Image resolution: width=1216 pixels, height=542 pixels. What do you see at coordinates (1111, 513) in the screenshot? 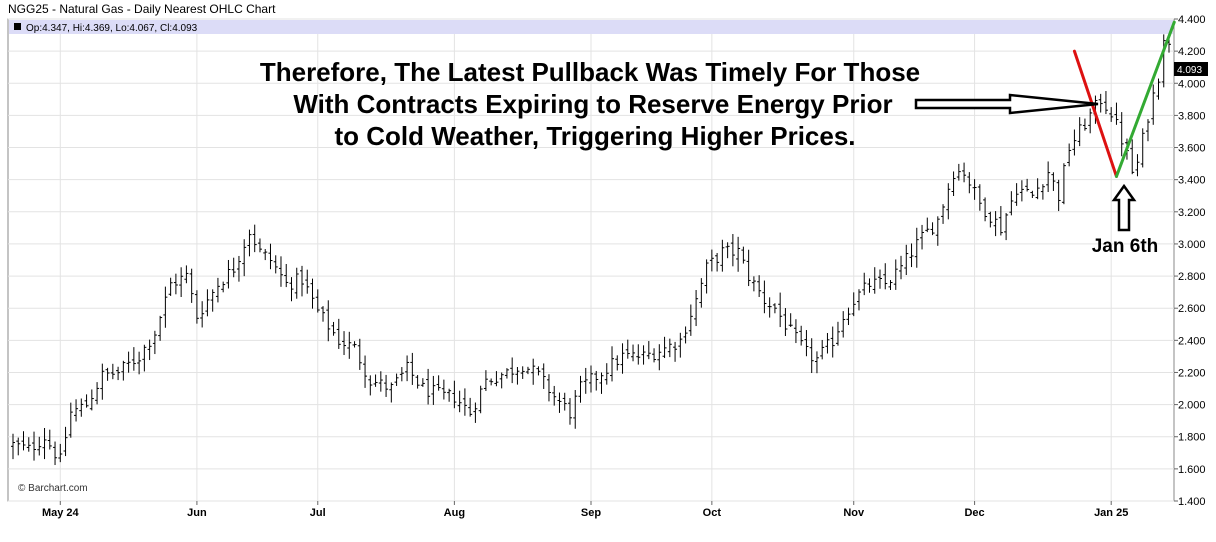
I see `x-tick-label: Jan 25` at bounding box center [1111, 513].